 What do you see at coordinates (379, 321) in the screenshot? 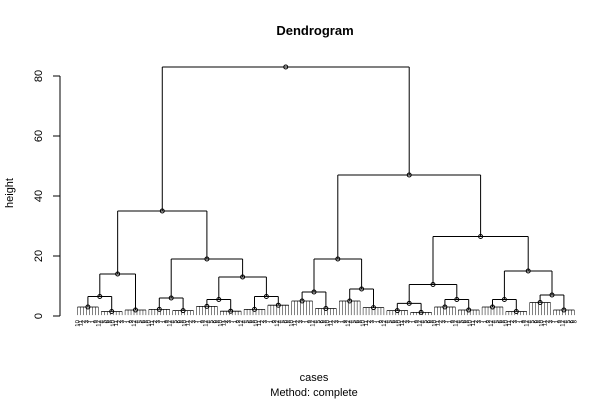
I see `leaf-label-101: 1` at bounding box center [379, 321].